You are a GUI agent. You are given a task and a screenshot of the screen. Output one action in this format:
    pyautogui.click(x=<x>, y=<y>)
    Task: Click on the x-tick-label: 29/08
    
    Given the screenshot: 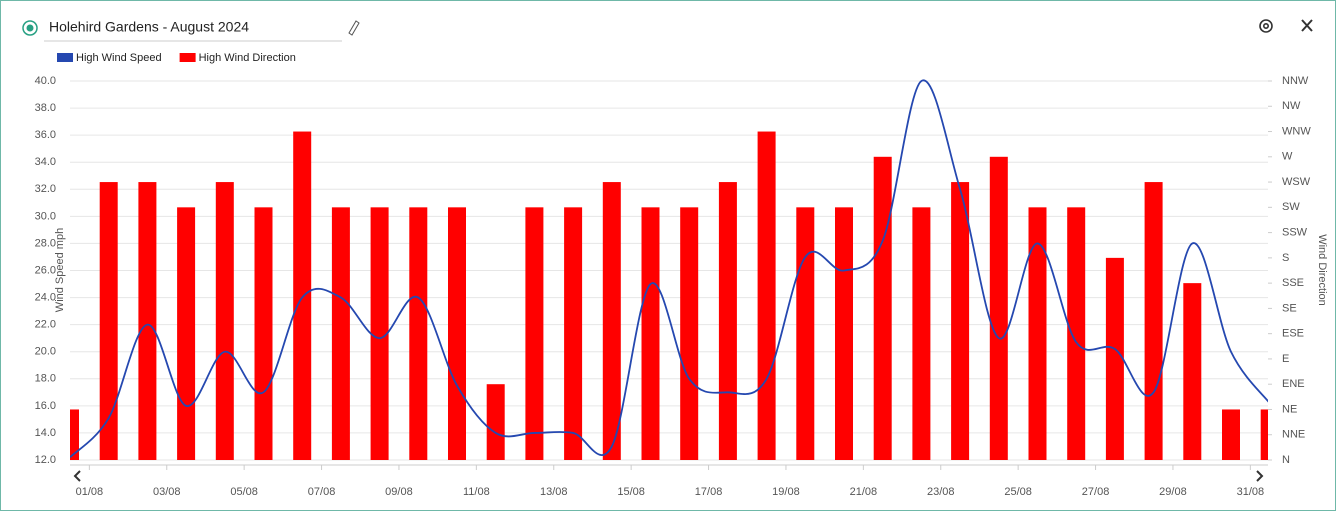 What is the action you would take?
    pyautogui.click(x=1173, y=492)
    